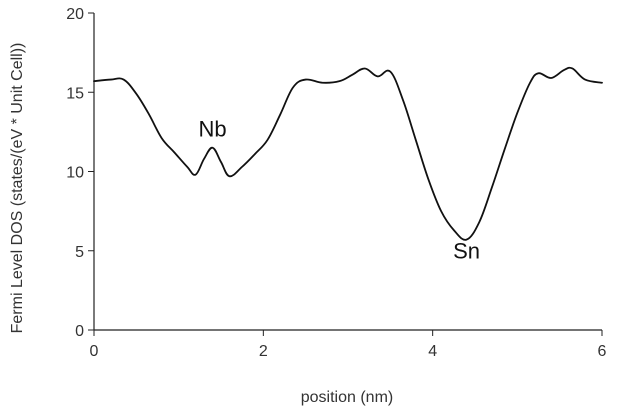 This screenshot has width=617, height=413. I want to click on annotation-nb: Nb, so click(212, 129).